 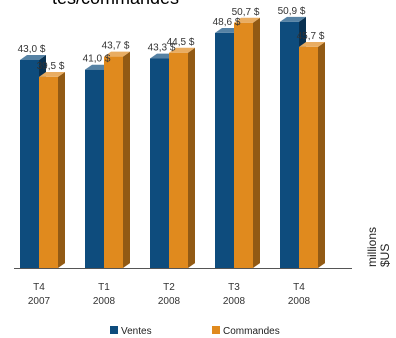 What do you see at coordinates (234, 301) in the screenshot?
I see `x-tick-year-3: 2008` at bounding box center [234, 301].